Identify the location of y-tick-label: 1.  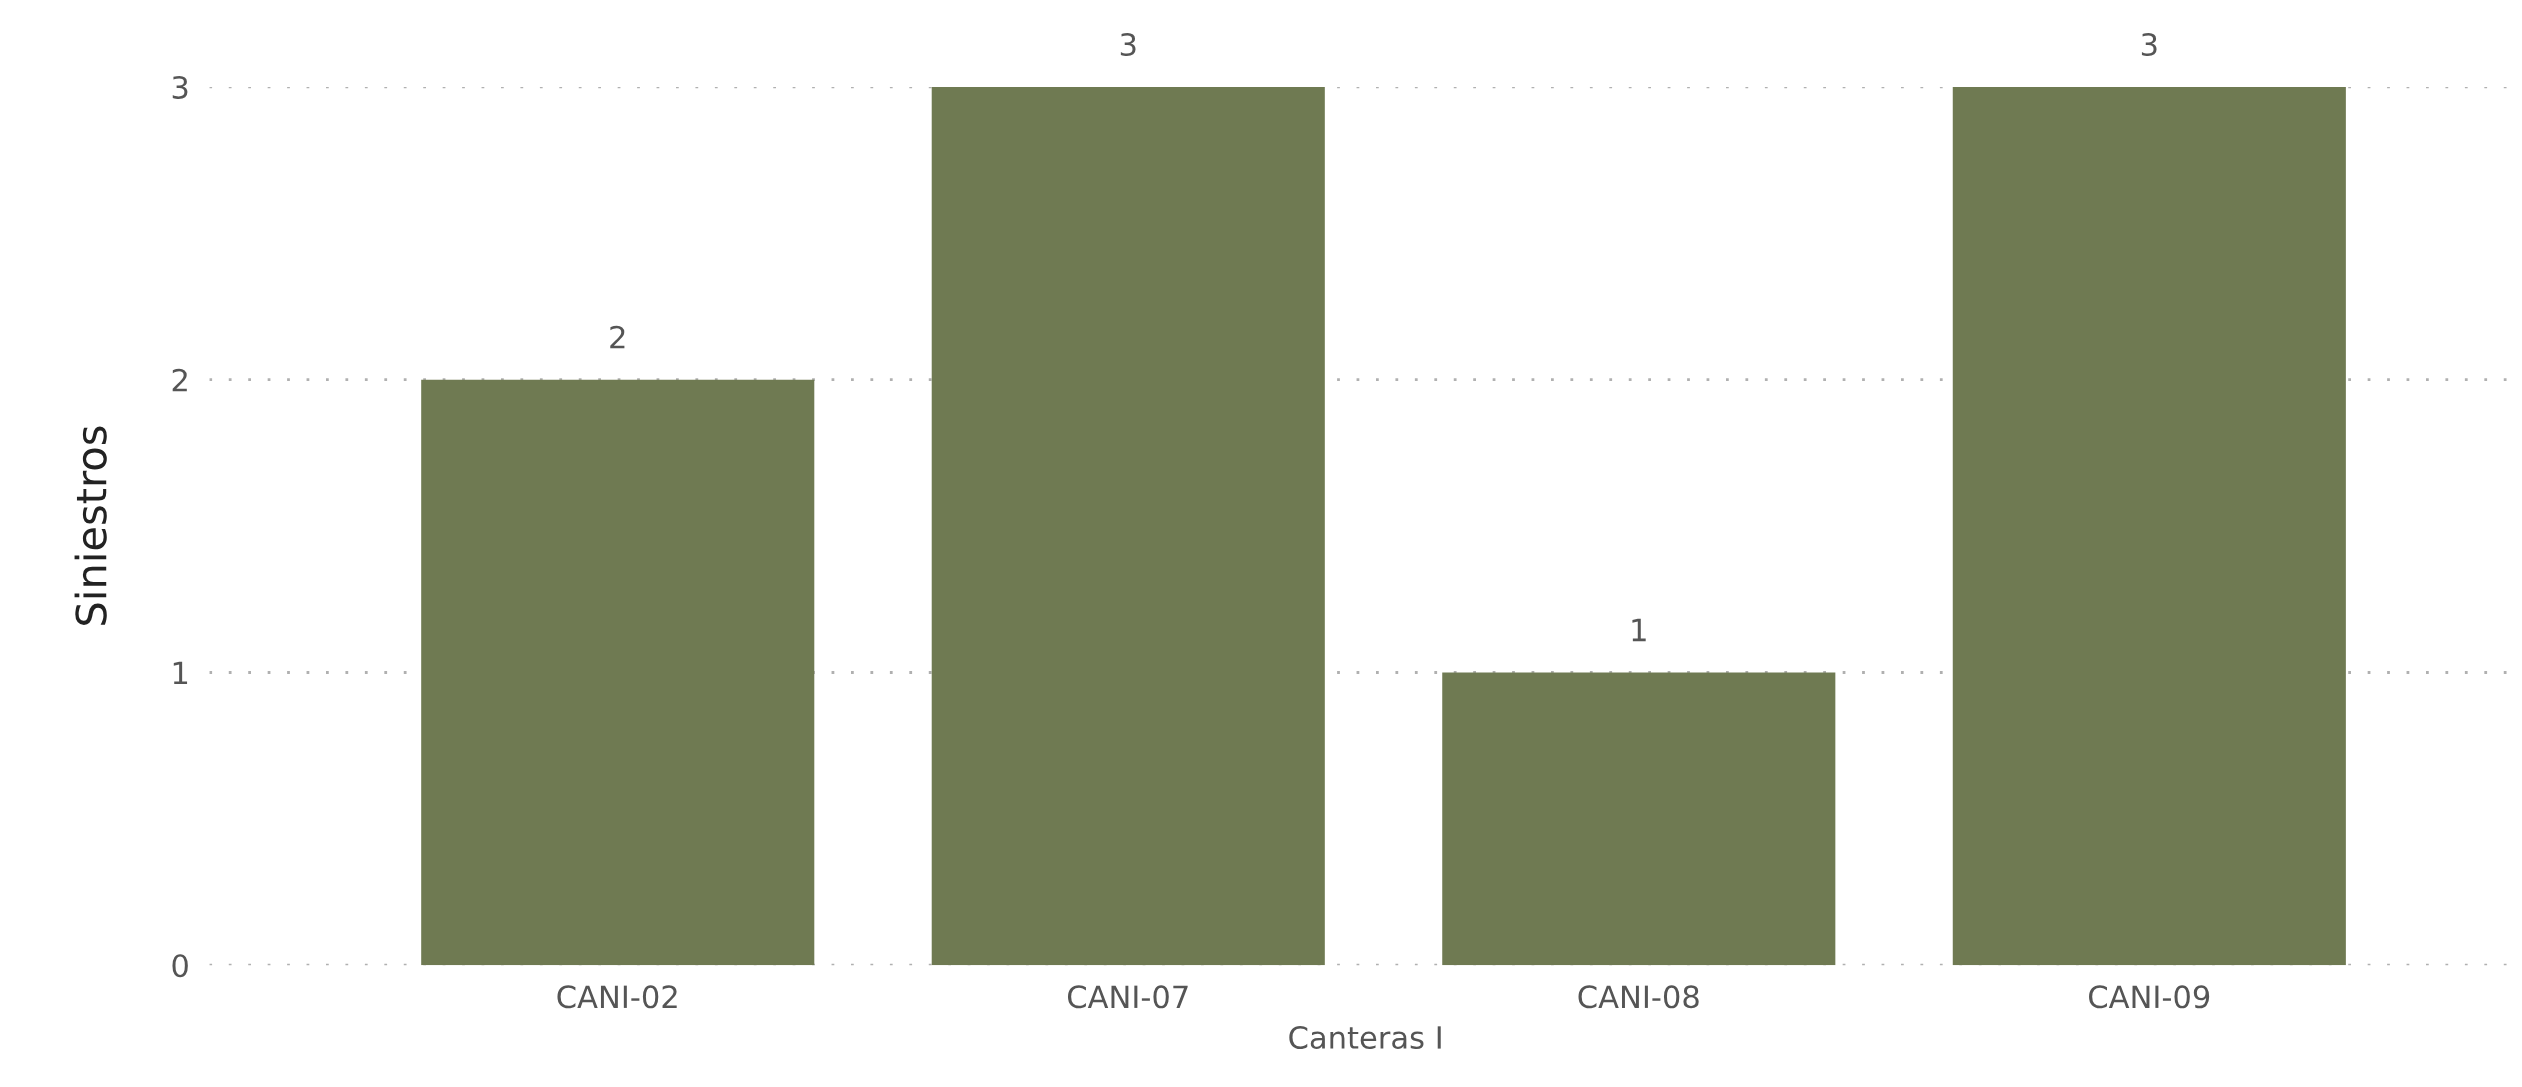
(180, 673).